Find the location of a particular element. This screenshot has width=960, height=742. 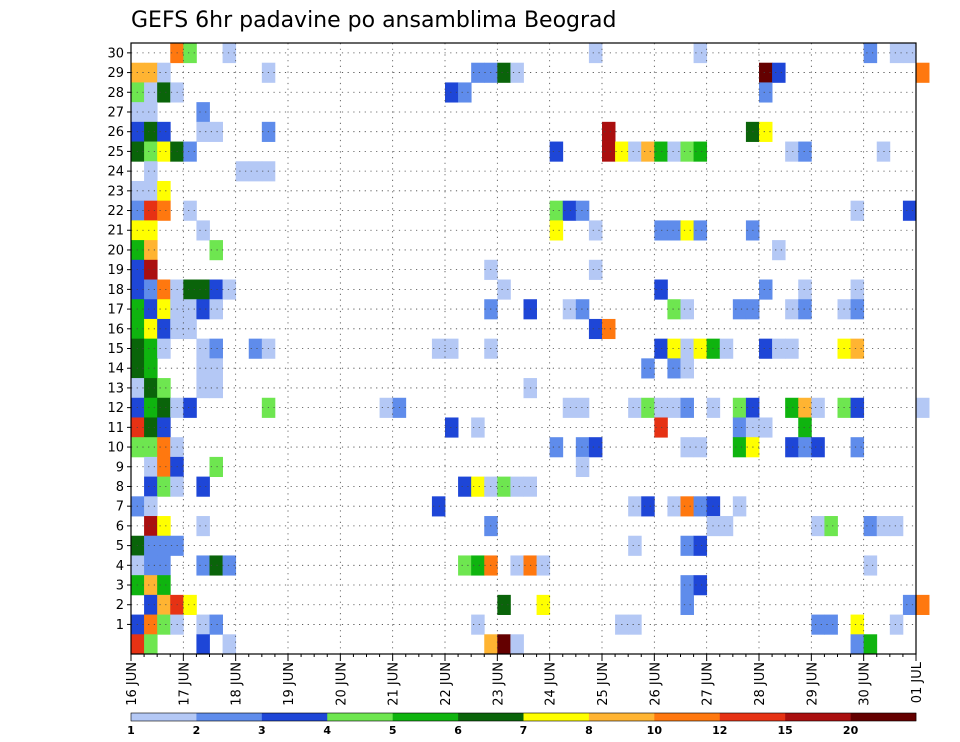

x-tick-label: 23 JUN is located at coordinates (498, 684).